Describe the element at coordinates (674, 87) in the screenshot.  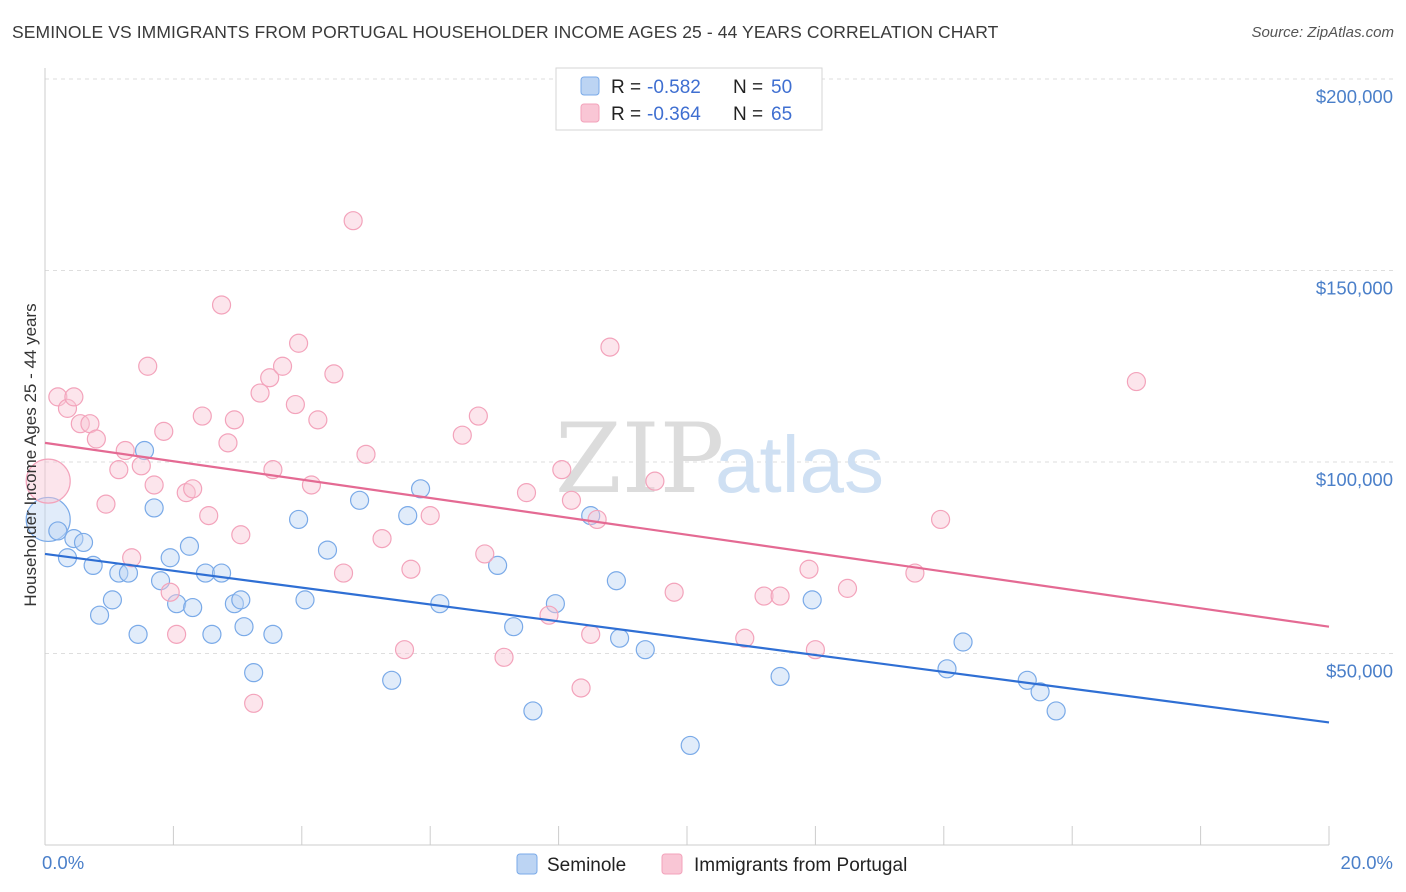
I see `legend-r-value: -0.582` at that location.